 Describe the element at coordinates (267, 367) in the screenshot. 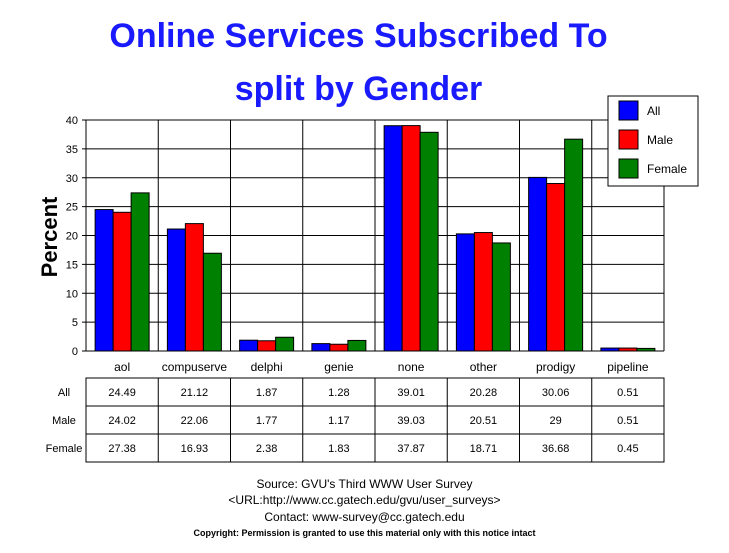

I see `x-tick-label: delphi` at that location.